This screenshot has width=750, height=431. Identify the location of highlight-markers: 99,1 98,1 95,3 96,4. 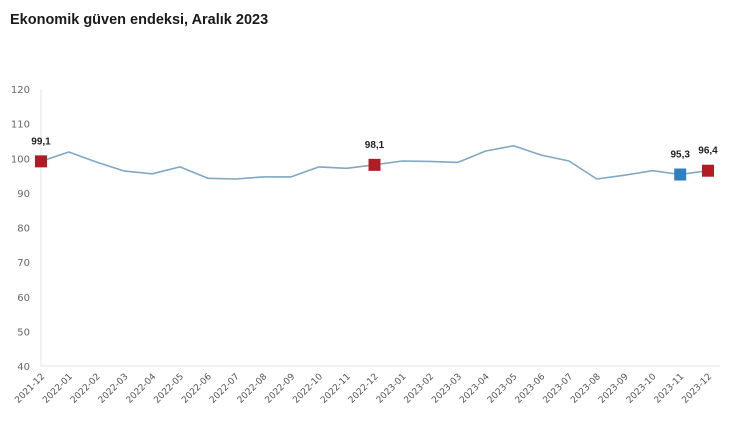
(374, 158).